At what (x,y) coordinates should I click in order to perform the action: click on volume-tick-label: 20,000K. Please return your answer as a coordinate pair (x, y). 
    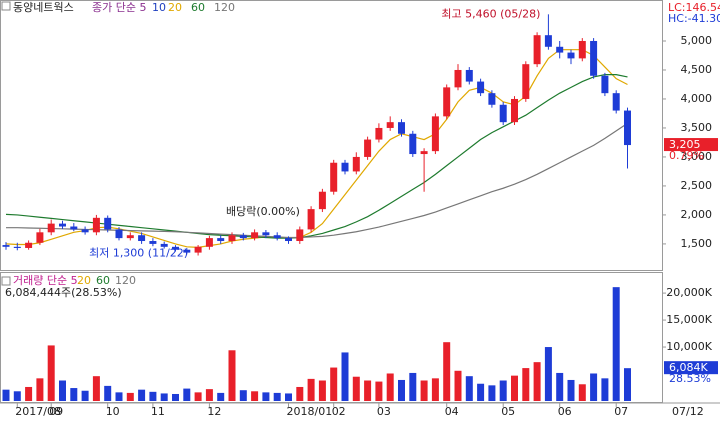
    Looking at the image, I should click on (689, 292).